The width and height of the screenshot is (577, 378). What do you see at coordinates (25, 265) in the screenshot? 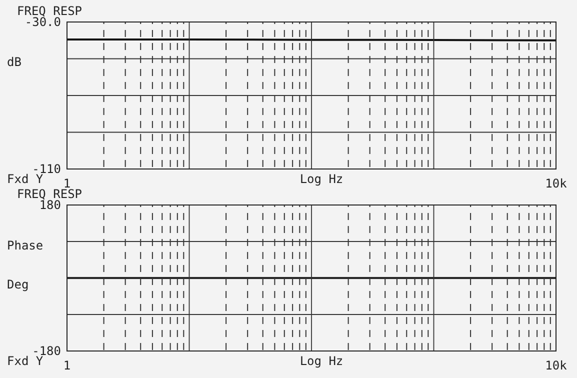
I see `text: Phase Deg` at bounding box center [25, 265].